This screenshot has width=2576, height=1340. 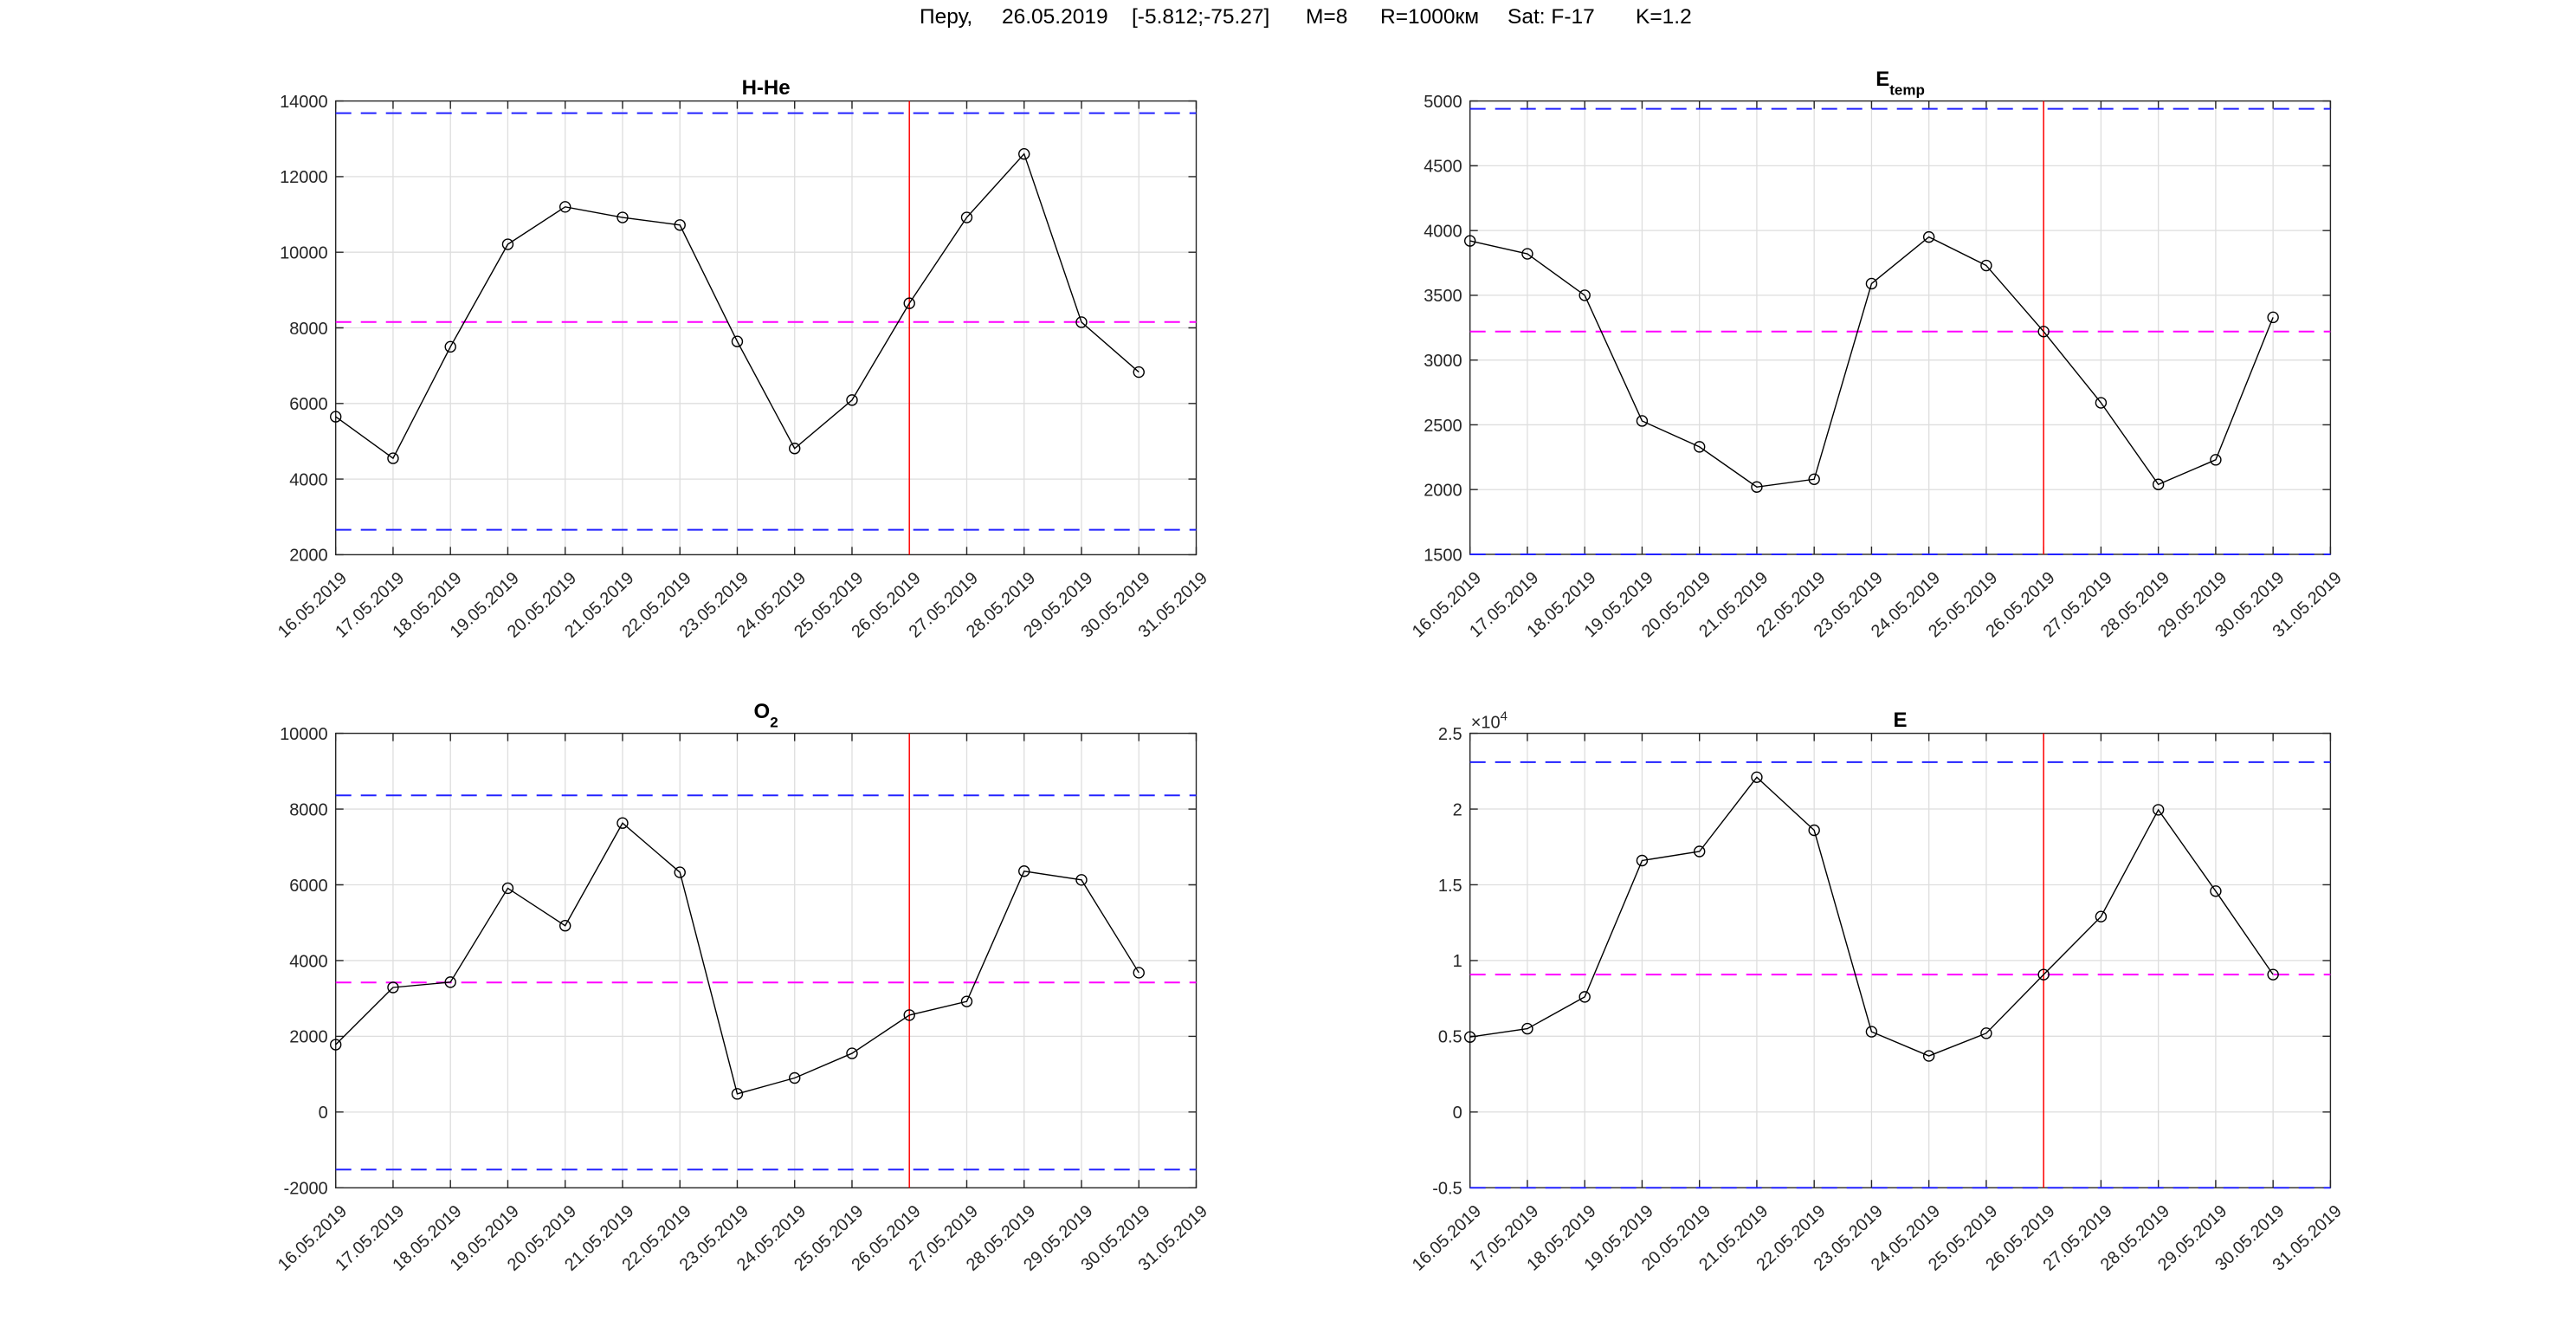 What do you see at coordinates (304, 102) in the screenshot?
I see `svg-text: 14000` at bounding box center [304, 102].